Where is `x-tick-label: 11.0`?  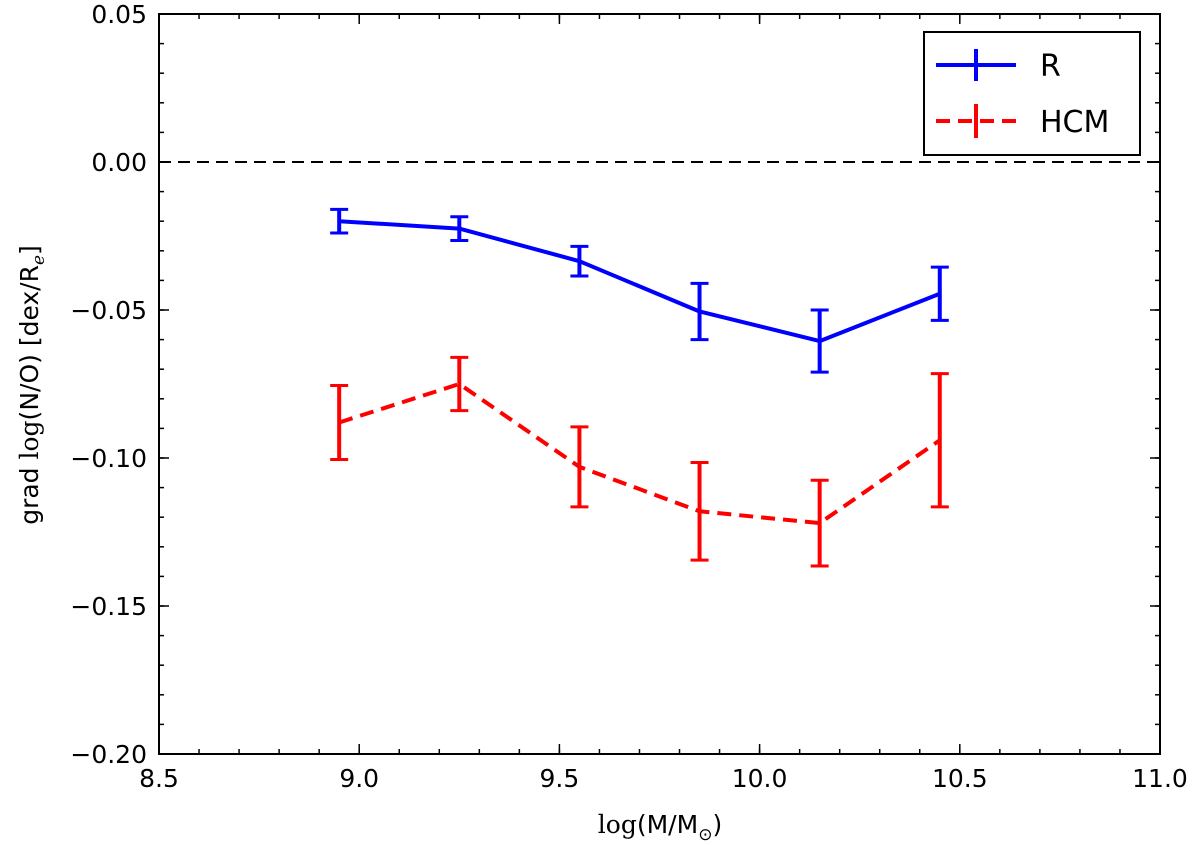 x-tick-label: 11.0 is located at coordinates (1160, 778).